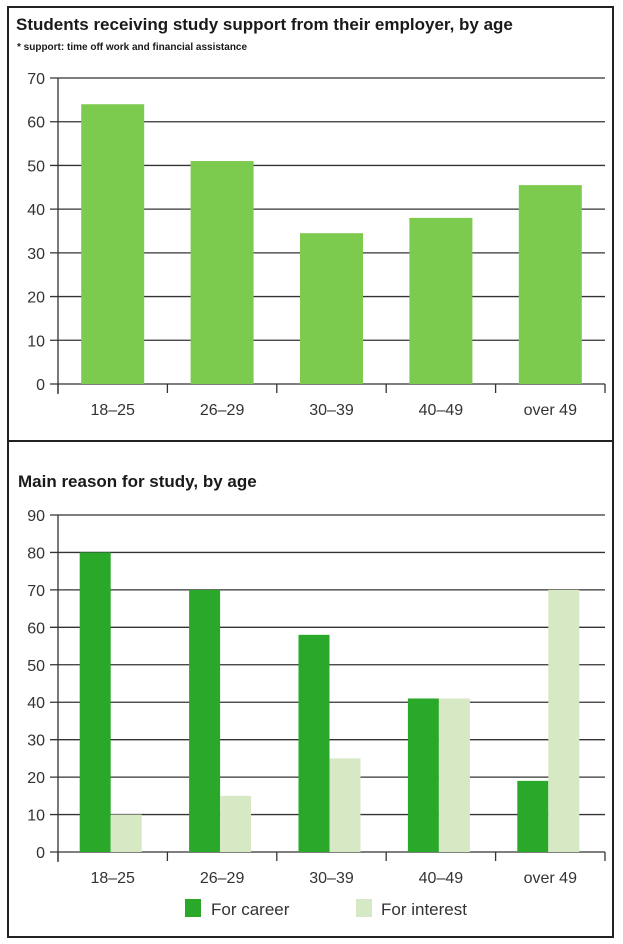 The image size is (623, 944). Describe the element at coordinates (326, 909) in the screenshot. I see `legend: For career For interest` at that location.